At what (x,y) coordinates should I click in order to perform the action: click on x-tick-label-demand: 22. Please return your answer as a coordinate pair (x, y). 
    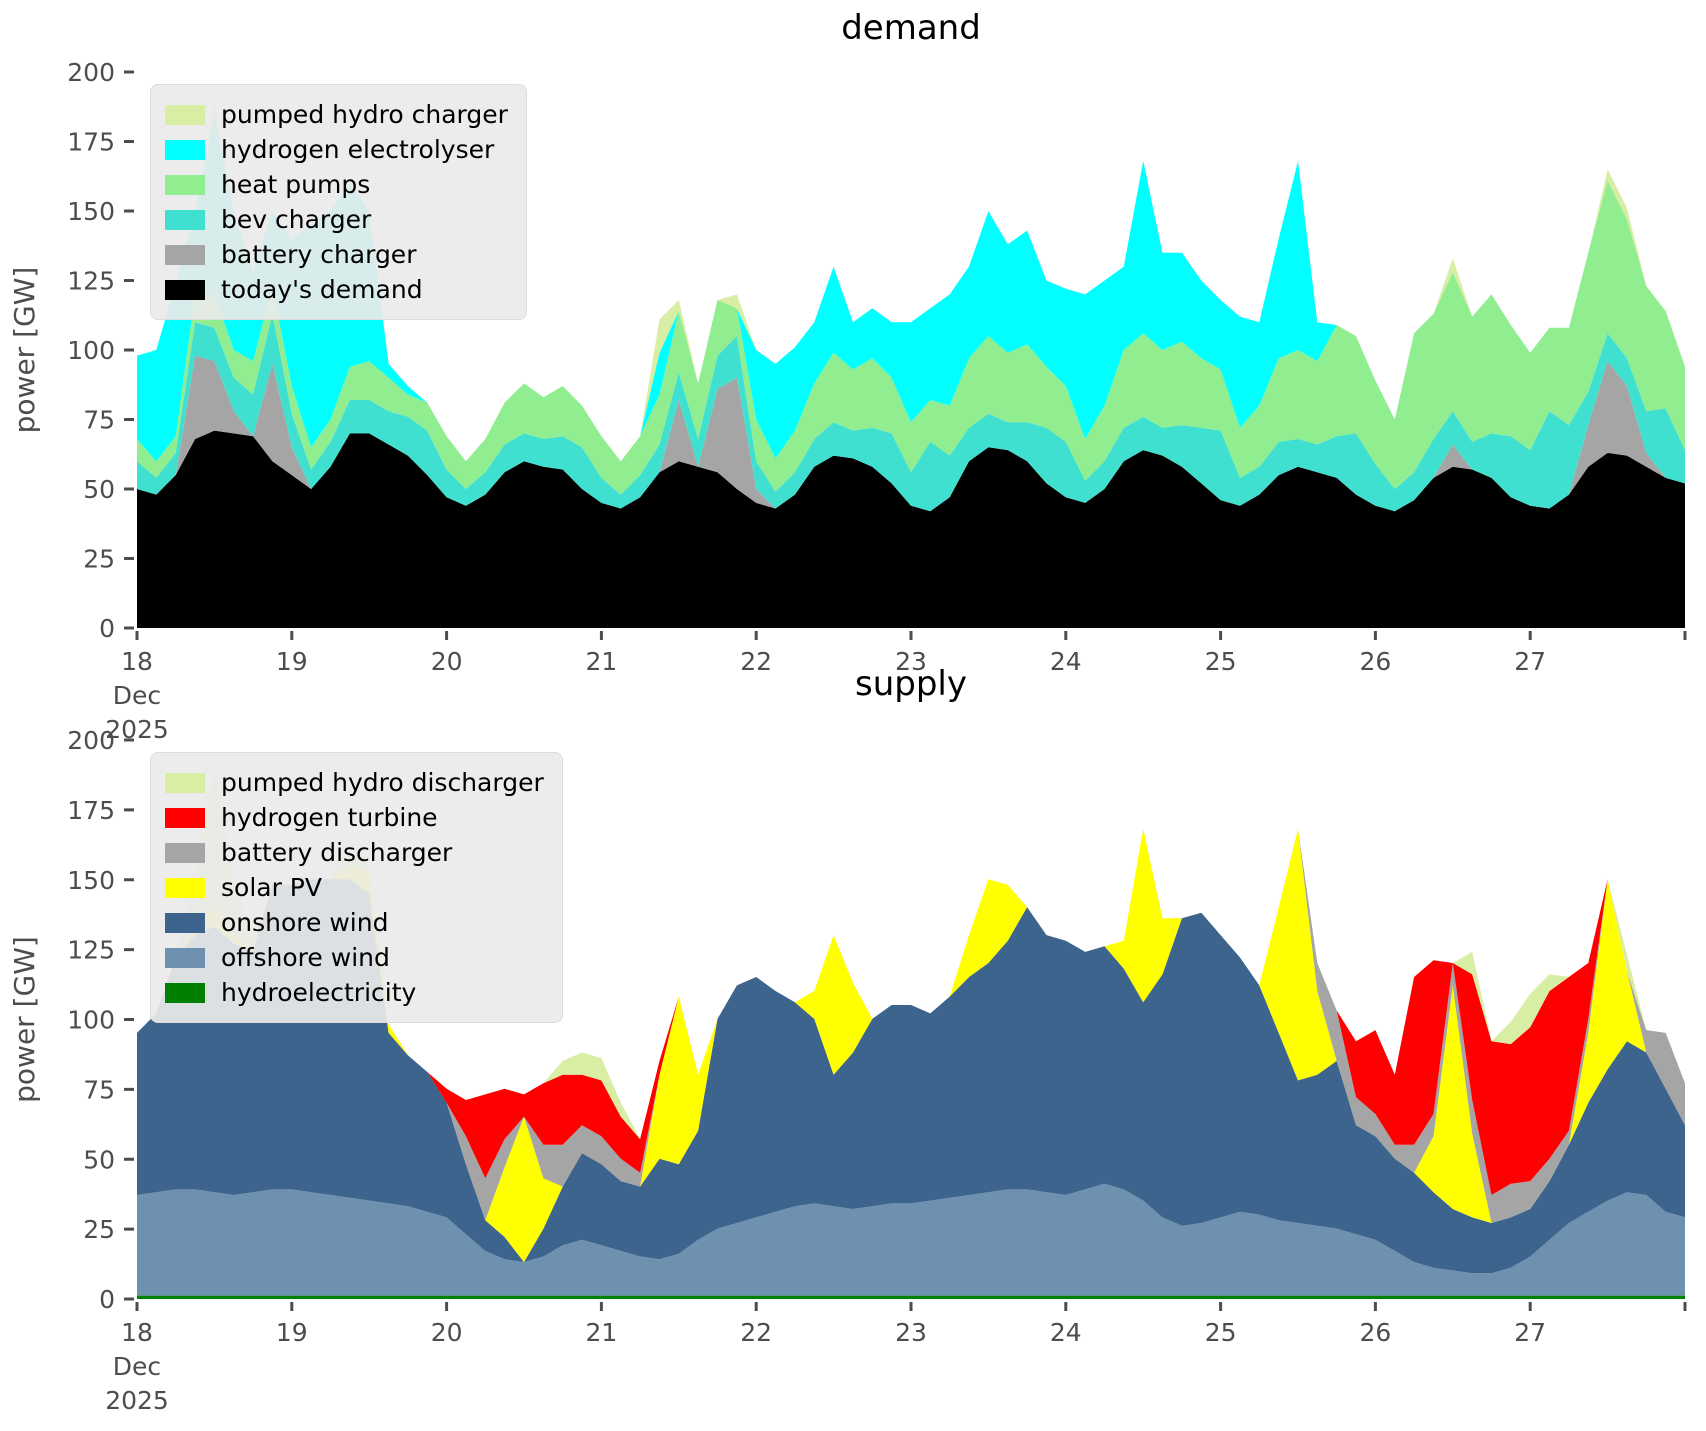
    Looking at the image, I should click on (756, 661).